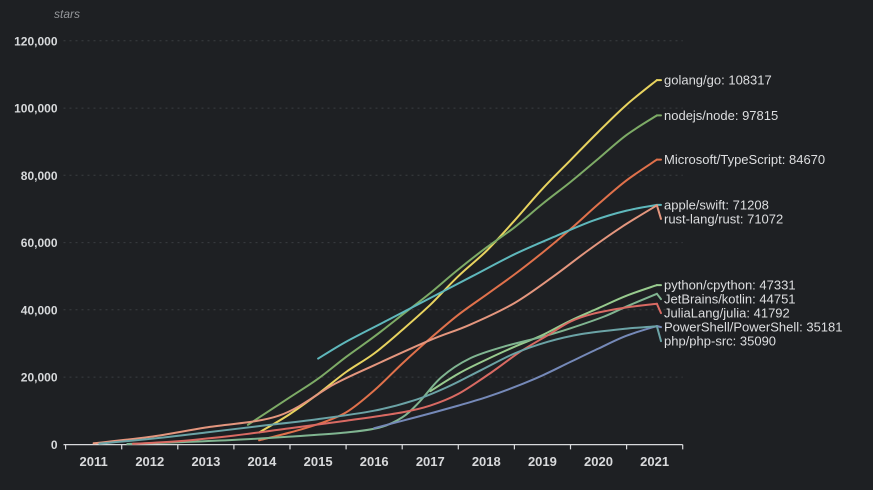  Describe the element at coordinates (753, 327) in the screenshot. I see `series-end-label-powershell-powershell: PowerShell/PowerShell: 35181` at that location.